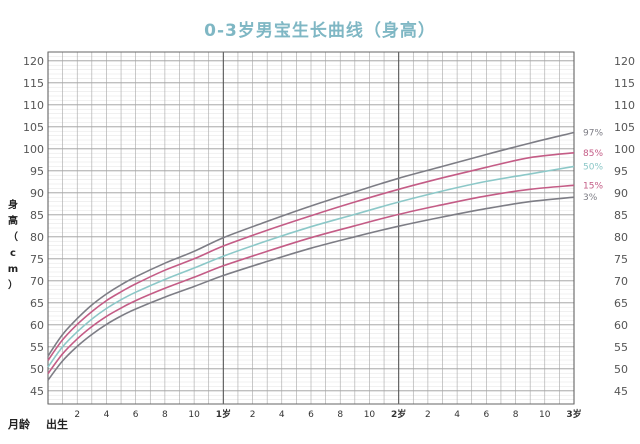 This screenshot has width=640, height=444. Describe the element at coordinates (57, 424) in the screenshot. I see `birth-label: 出生` at that location.